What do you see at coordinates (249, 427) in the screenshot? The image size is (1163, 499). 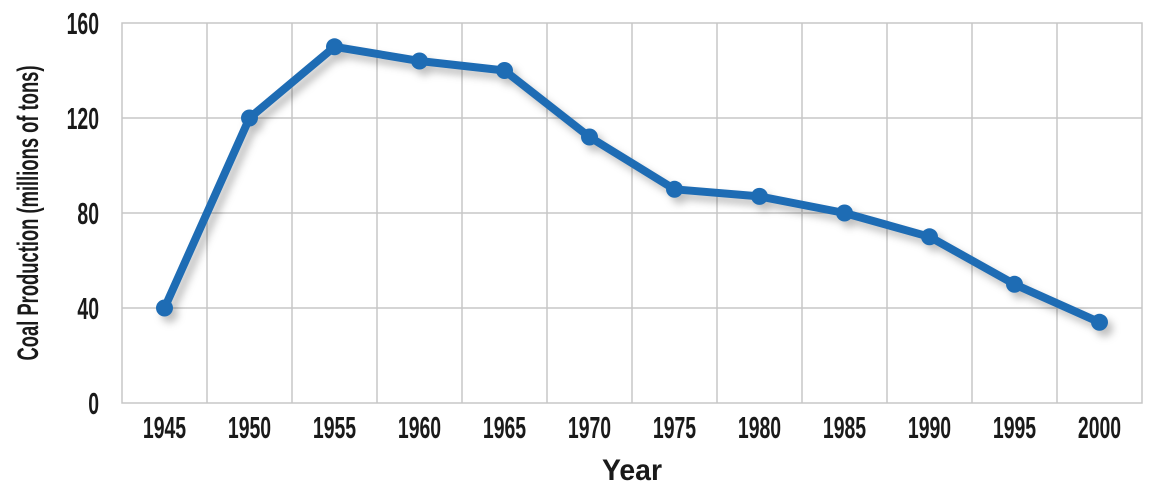 I see `x-tick-label-1950: 1950` at bounding box center [249, 427].